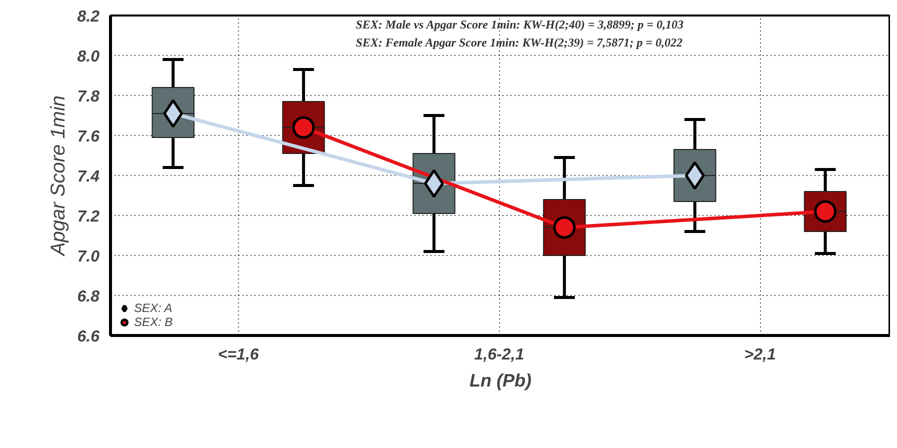 The height and width of the screenshot is (448, 897). I want to click on y-tick-label: 7.8, so click(88, 97).